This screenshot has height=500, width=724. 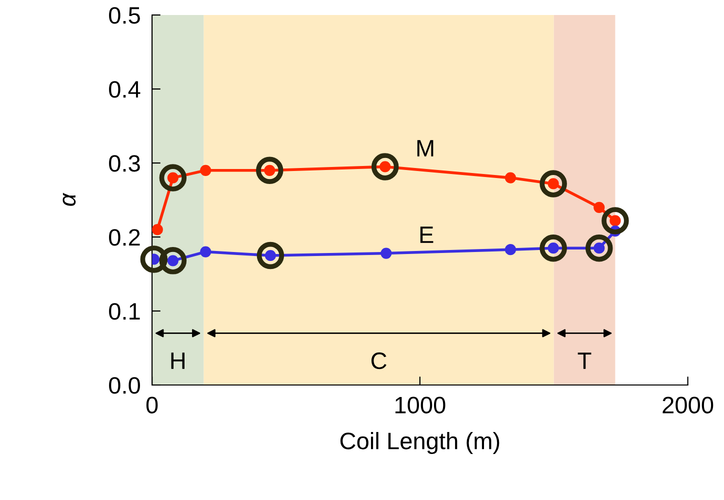 I want to click on band-label: T, so click(x=585, y=360).